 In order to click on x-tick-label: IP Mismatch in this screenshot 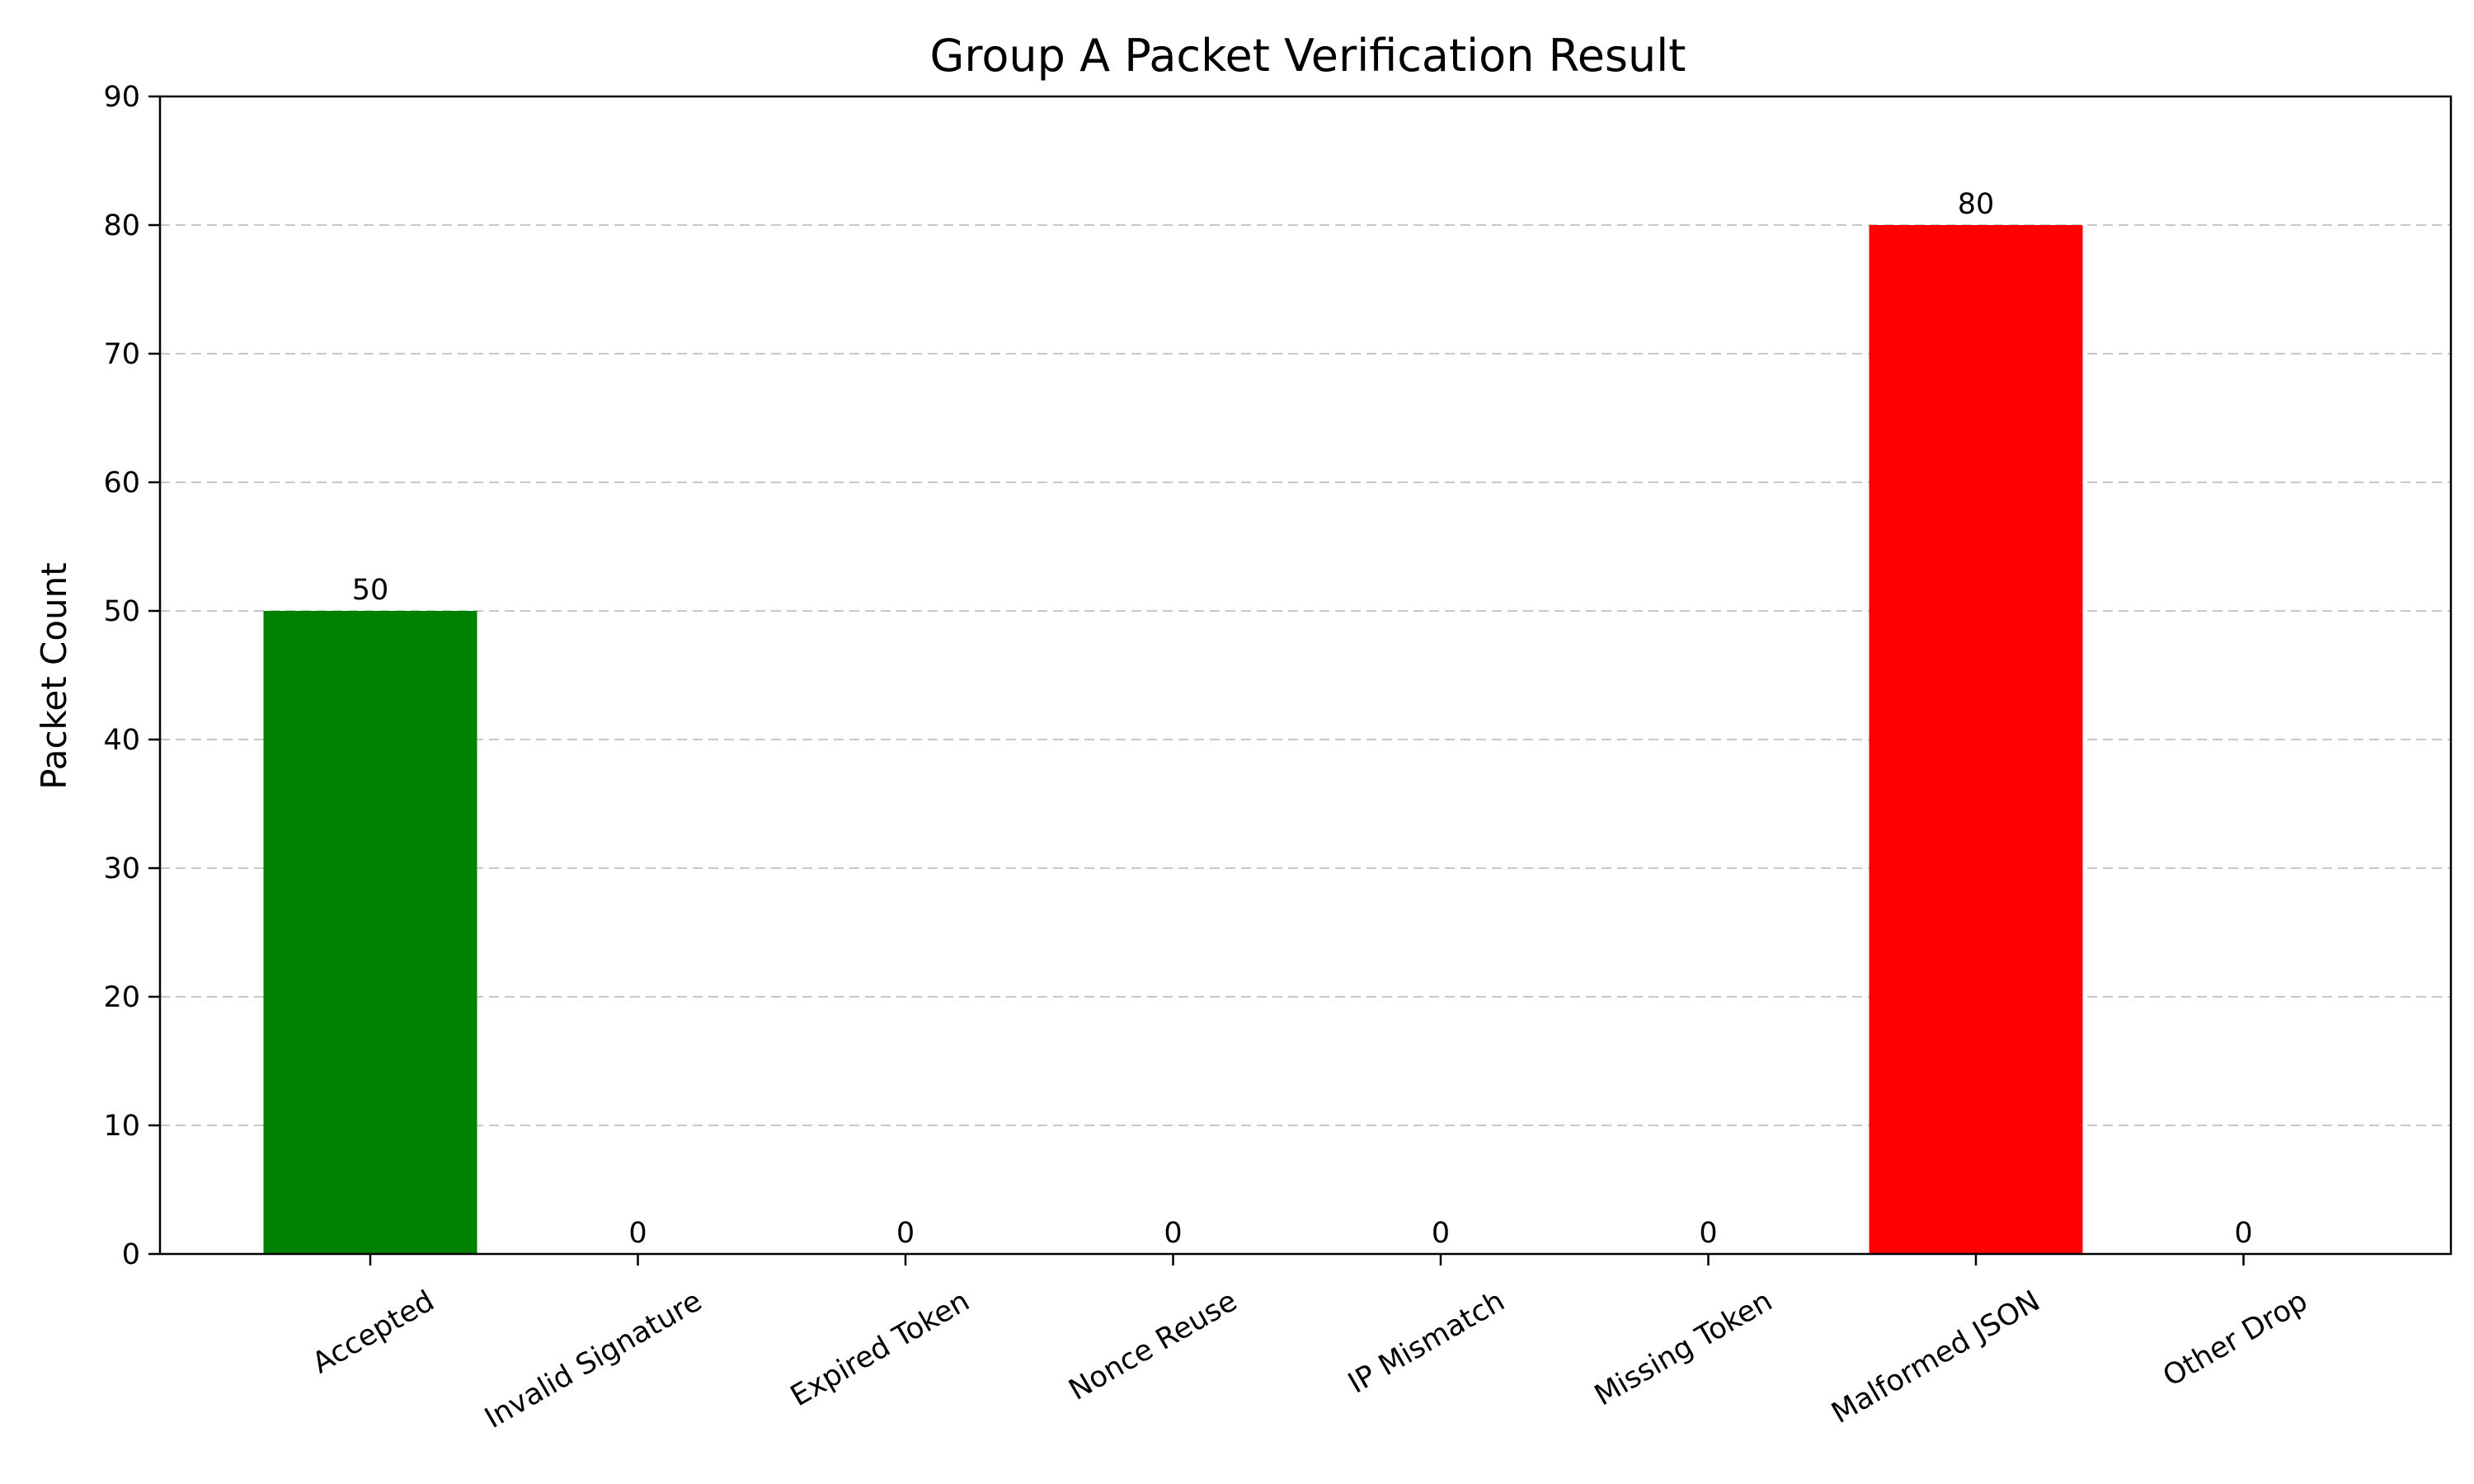, I will do `click(1426, 1342)`.